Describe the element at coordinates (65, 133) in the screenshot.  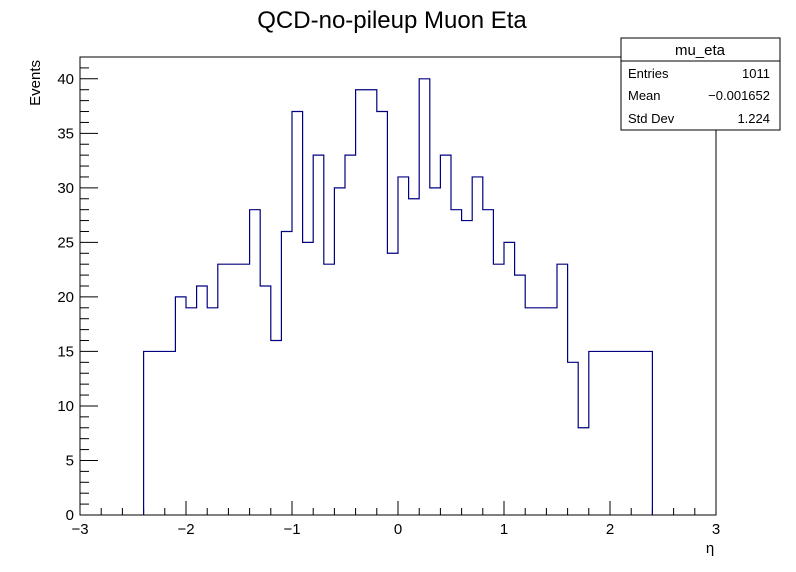
I see `y-tick-label: 35` at that location.